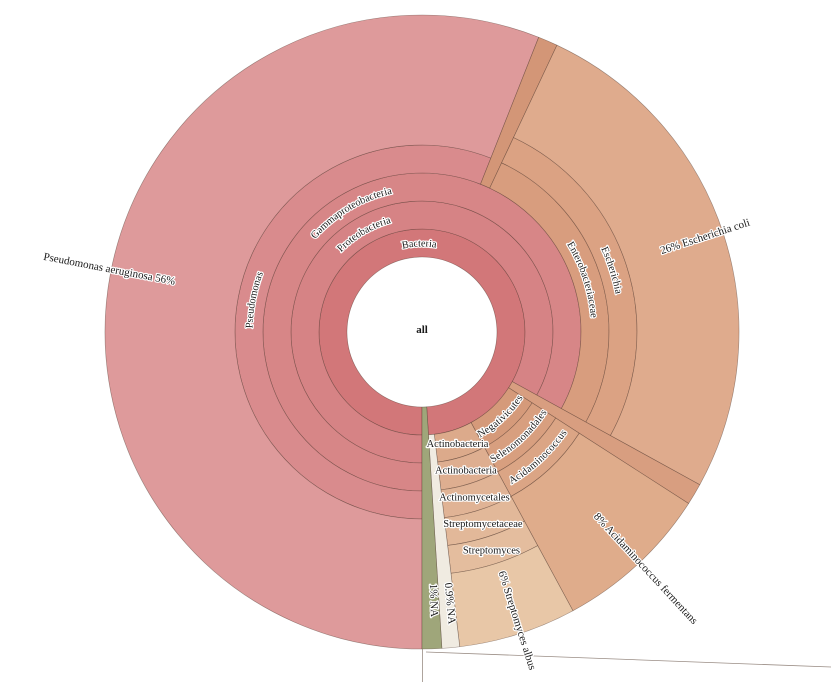 This screenshot has height=683, width=832. Describe the element at coordinates (474, 497) in the screenshot. I see `ring-label-actinomycetales: Actinomycetales` at that location.